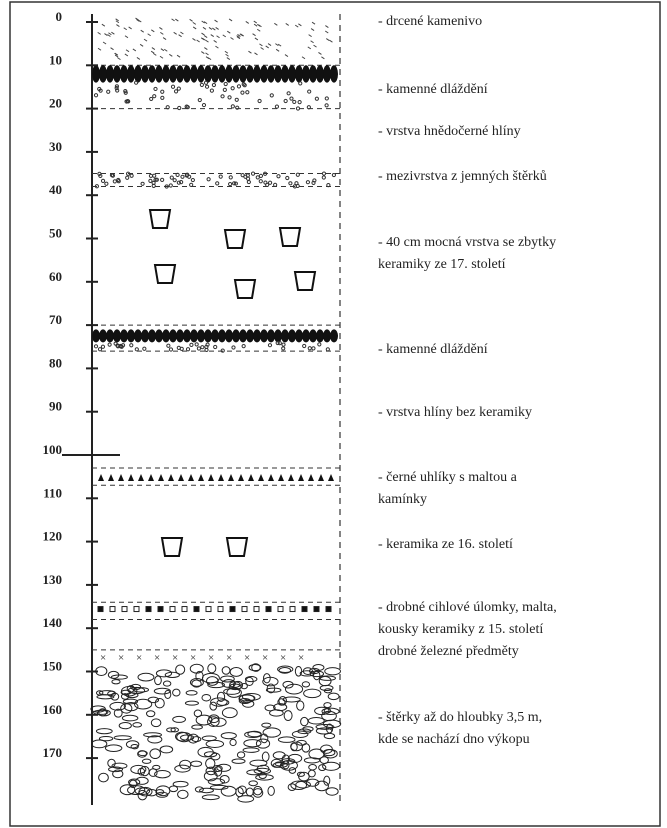  I want to click on brick-fragment, so click(220, 609).